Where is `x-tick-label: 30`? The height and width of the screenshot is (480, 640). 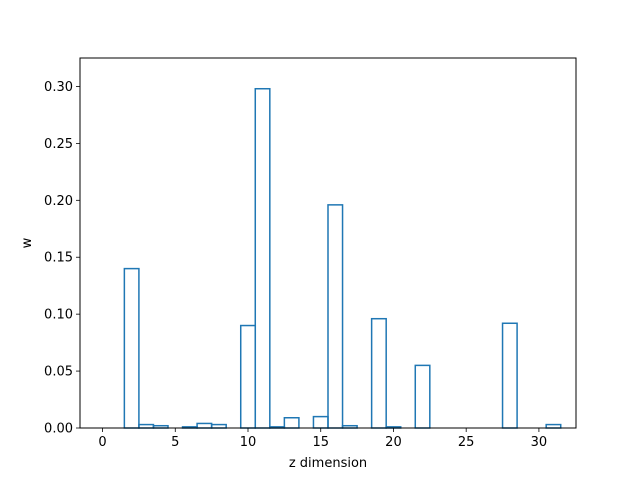 x-tick-label: 30 is located at coordinates (539, 442).